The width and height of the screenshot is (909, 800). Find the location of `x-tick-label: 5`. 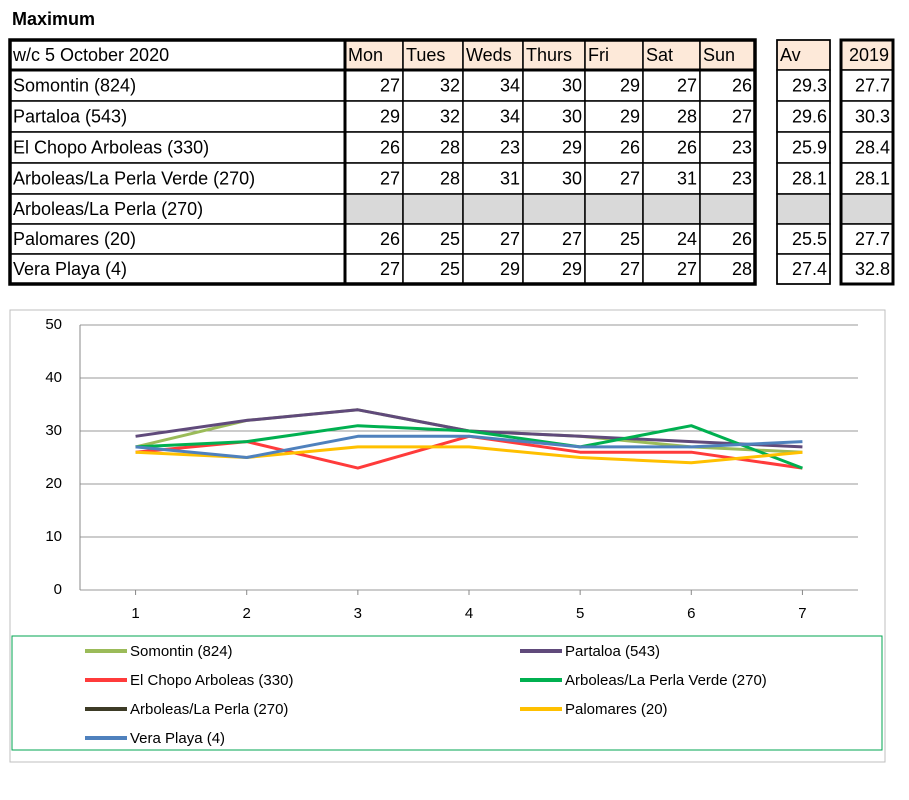

x-tick-label: 5 is located at coordinates (580, 613).